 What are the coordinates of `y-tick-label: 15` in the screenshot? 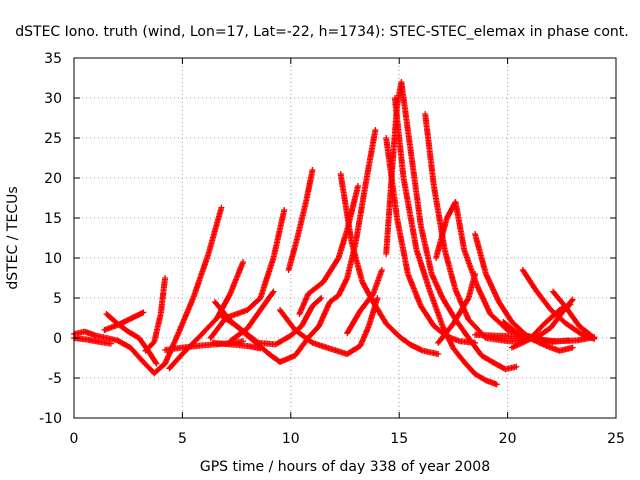 It's located at (53, 219).